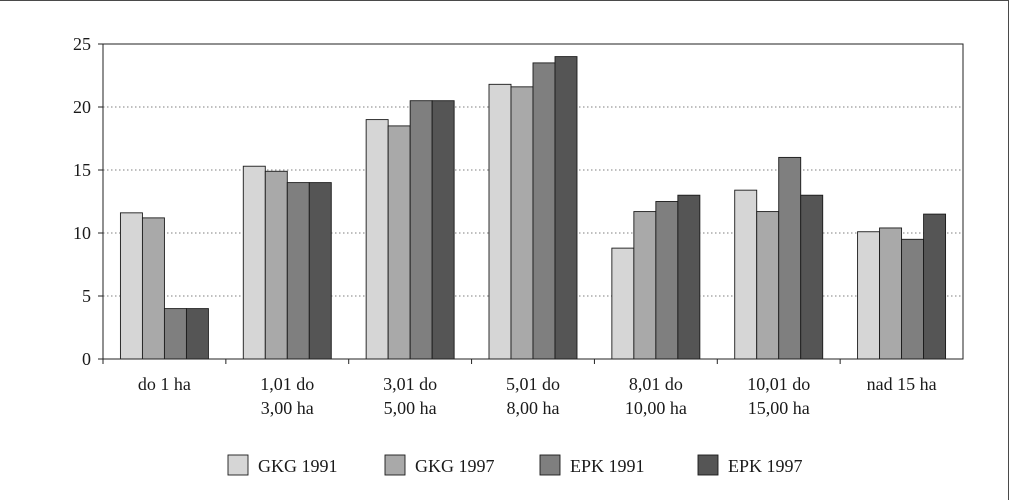  I want to click on legend-label: GKG 1997, so click(455, 466).